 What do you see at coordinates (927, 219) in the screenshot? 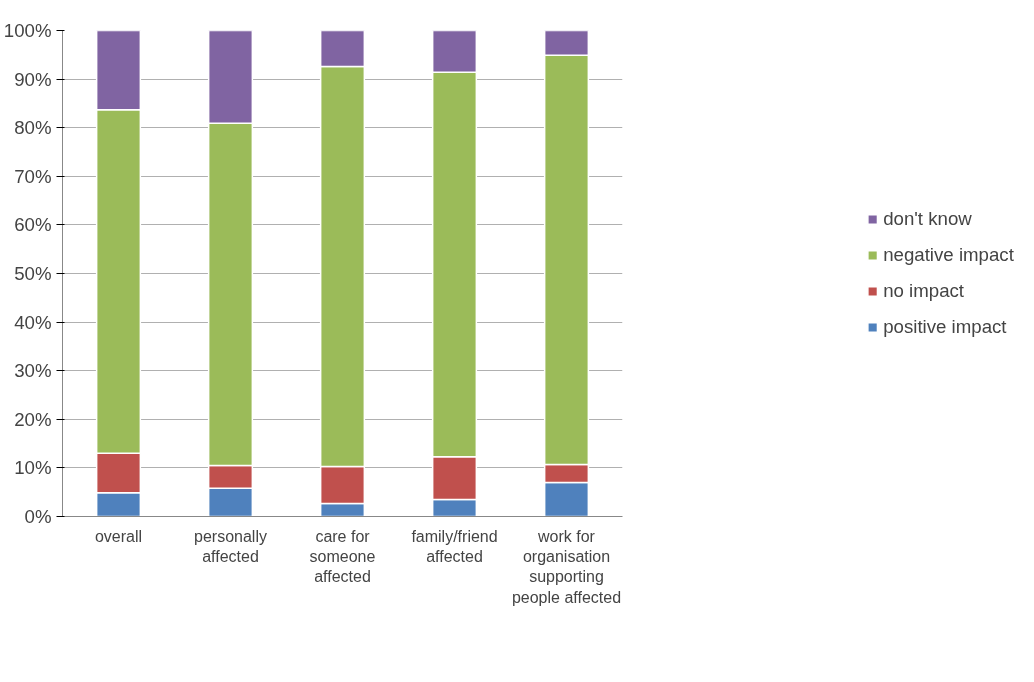
I see `legend-label: don't know` at bounding box center [927, 219].